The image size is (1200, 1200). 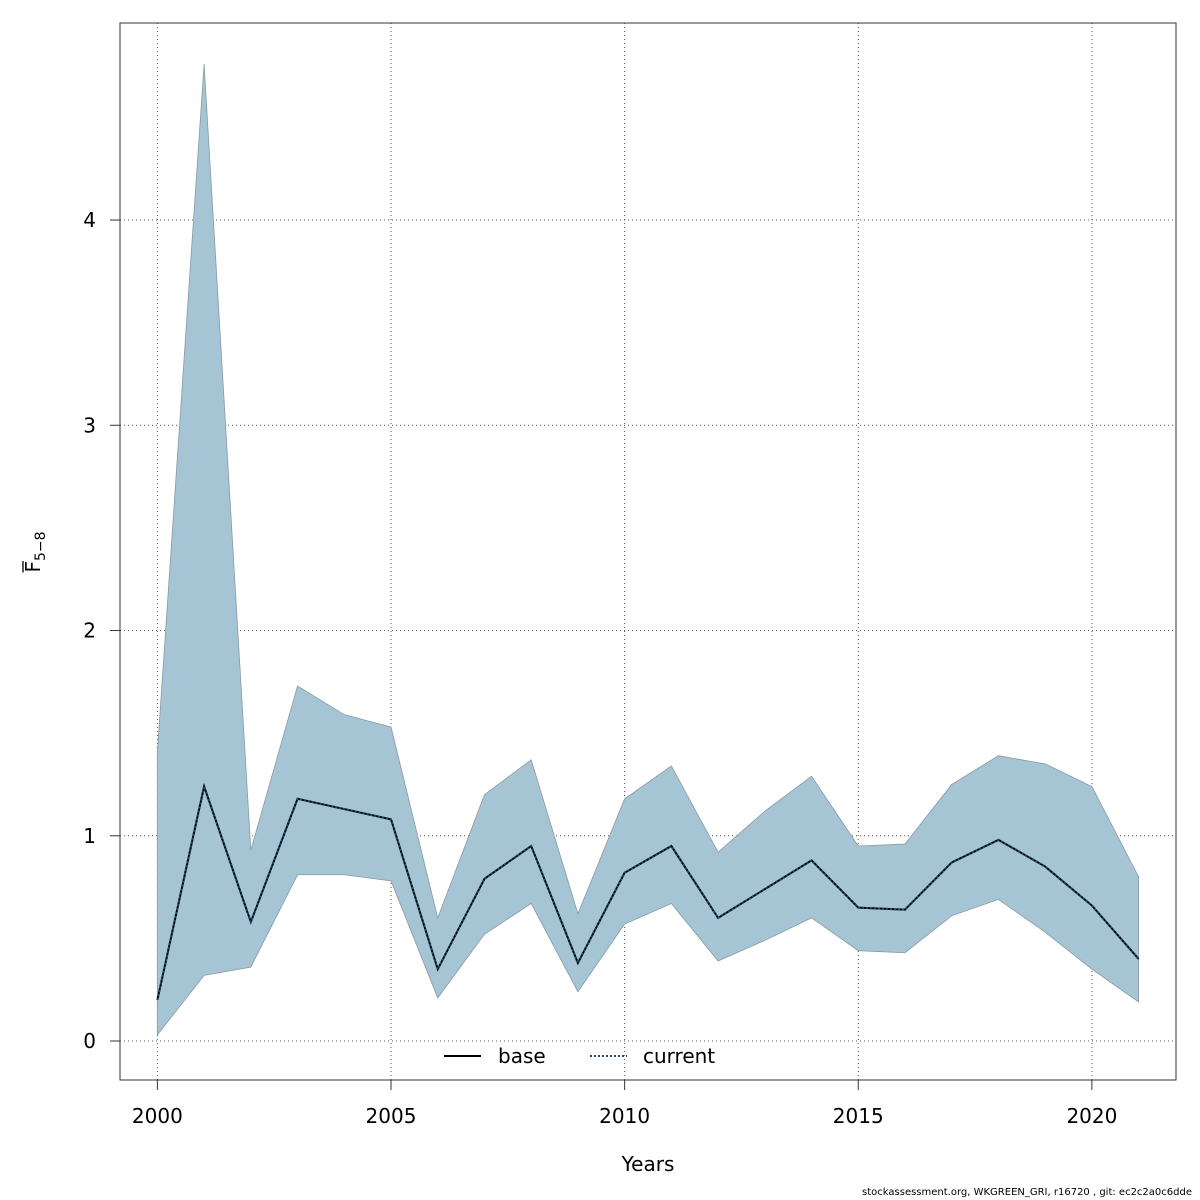 What do you see at coordinates (579, 1056) in the screenshot?
I see `legend: base current` at bounding box center [579, 1056].